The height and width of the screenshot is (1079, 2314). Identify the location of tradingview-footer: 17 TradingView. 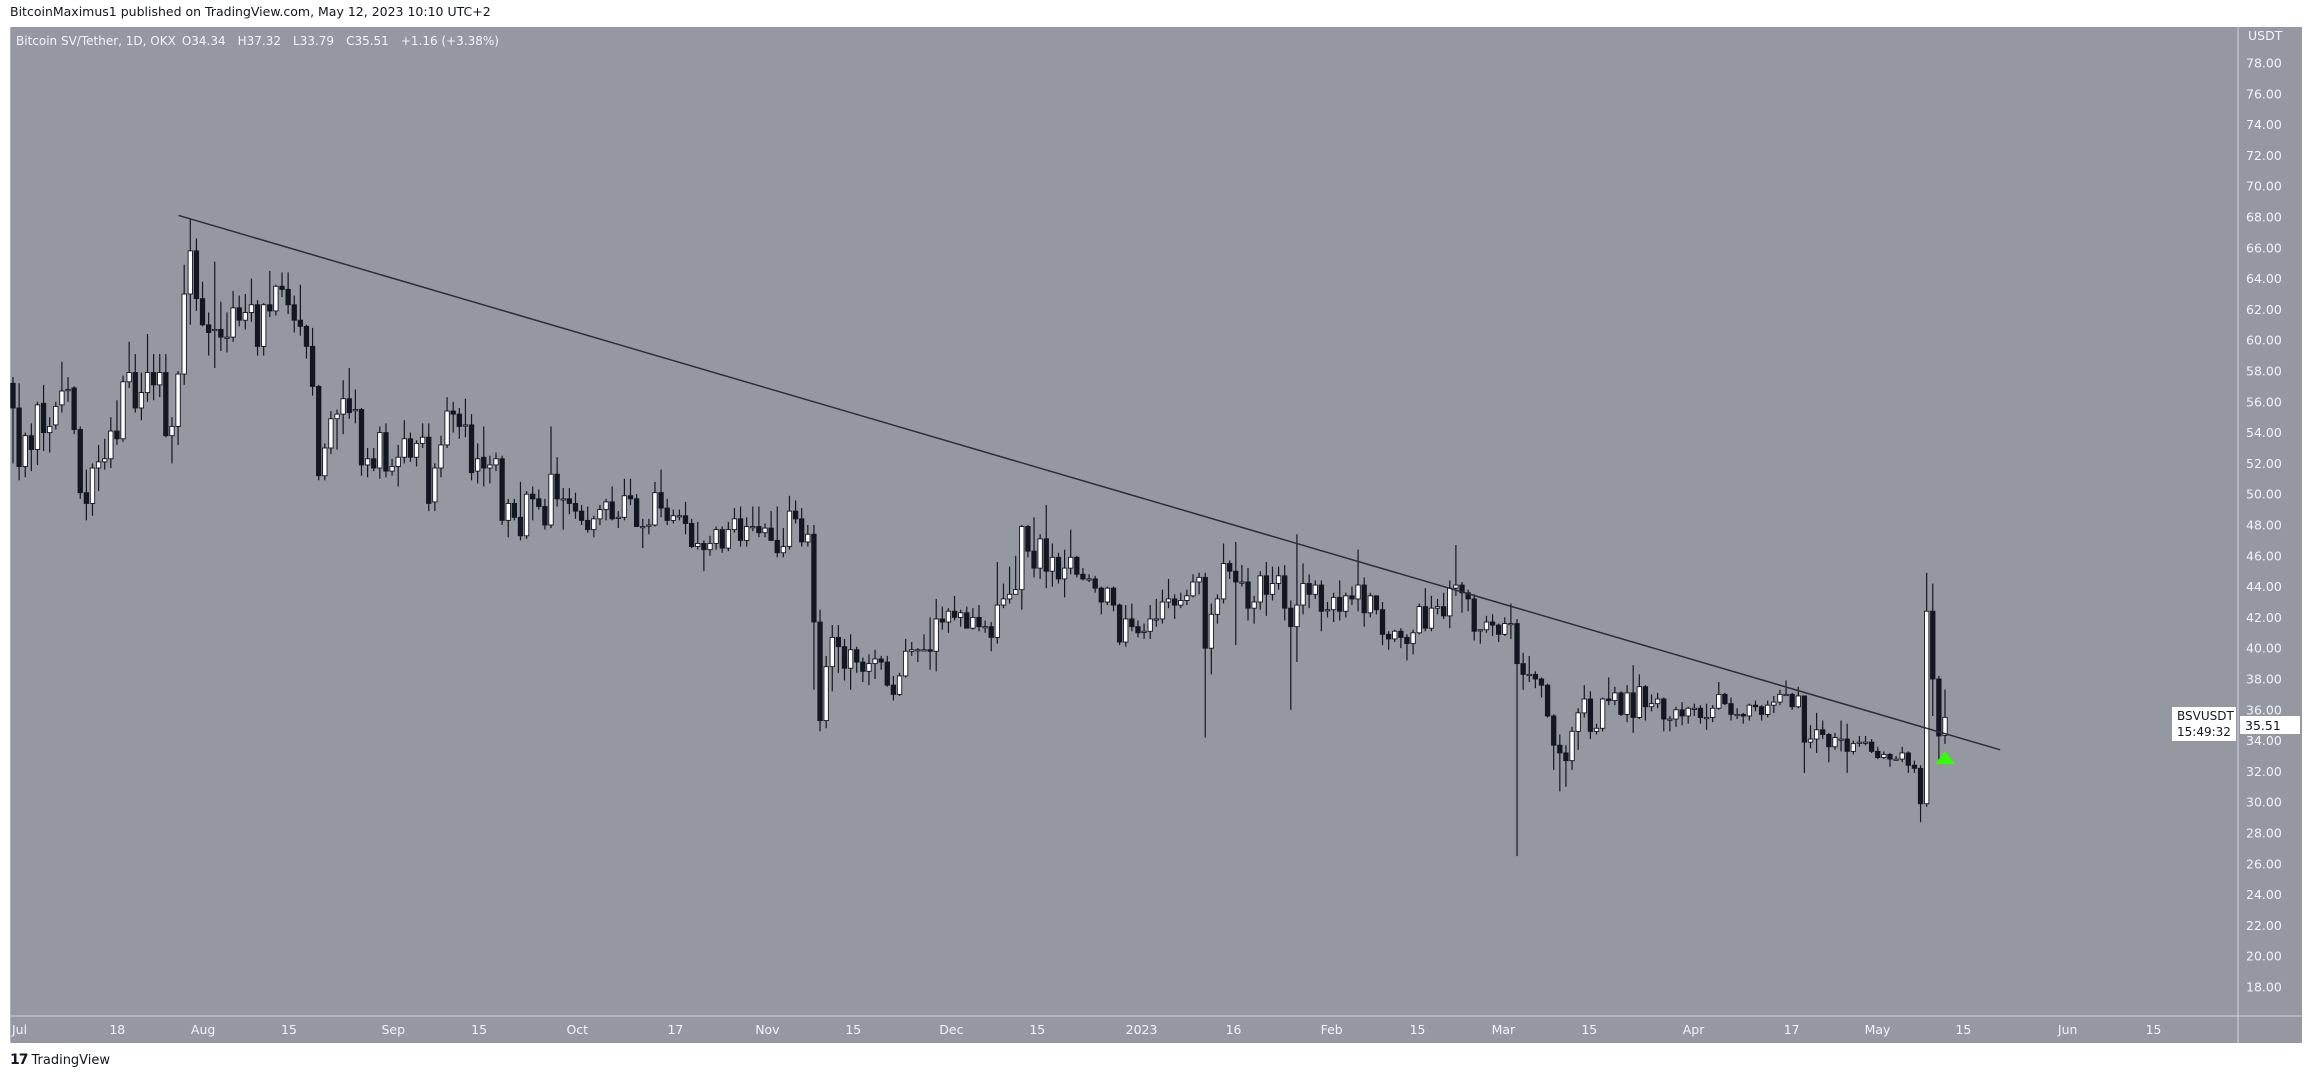
(60, 1060).